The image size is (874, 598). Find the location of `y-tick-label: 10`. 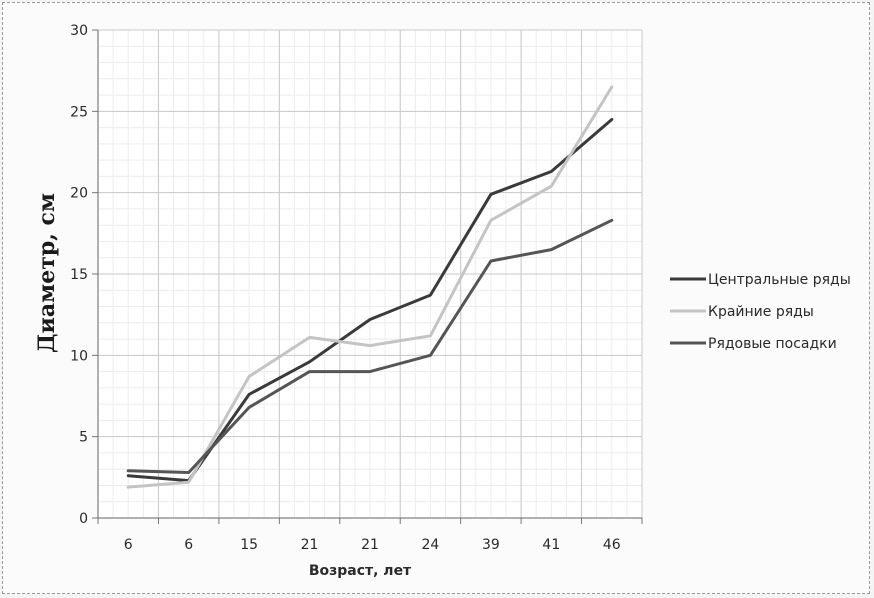

y-tick-label: 10 is located at coordinates (79, 356).